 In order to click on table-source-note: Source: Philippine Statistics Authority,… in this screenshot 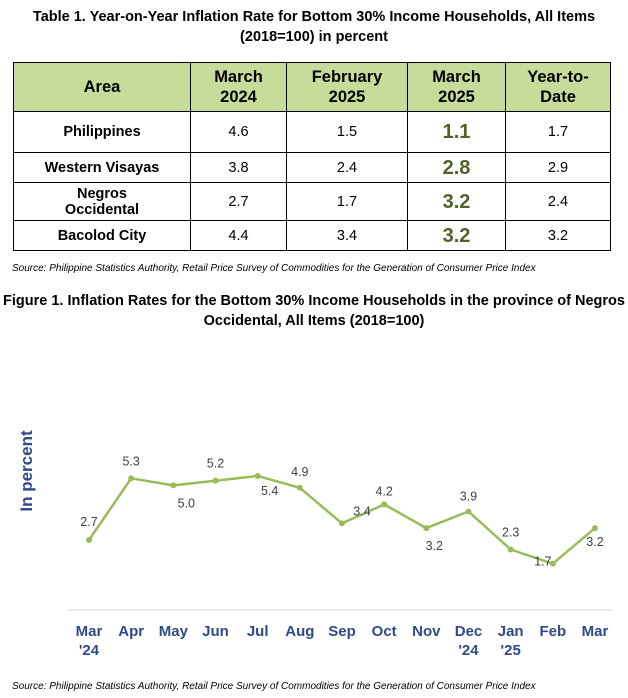, I will do `click(274, 268)`.